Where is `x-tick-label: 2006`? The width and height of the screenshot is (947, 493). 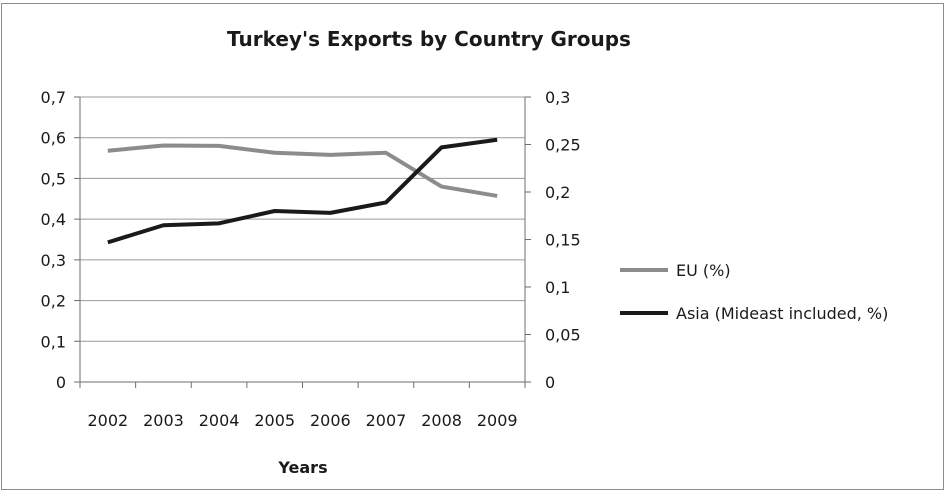
x-tick-label: 2006 is located at coordinates (330, 420).